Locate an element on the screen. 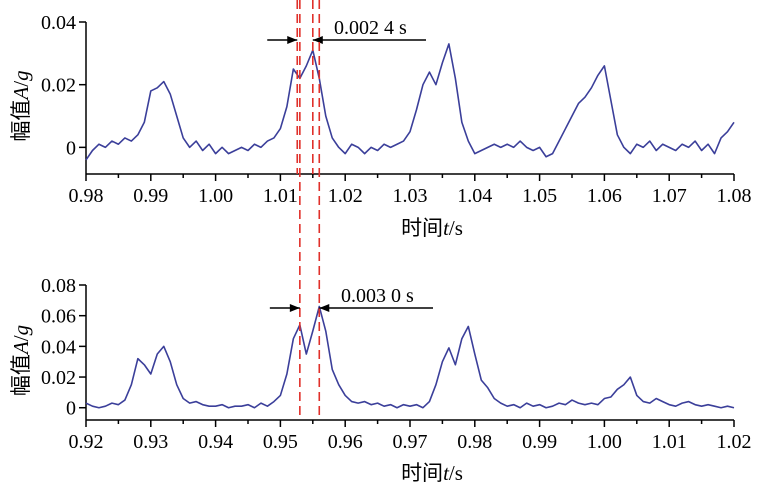  x-tick-label: 0.97 is located at coordinates (410, 442).